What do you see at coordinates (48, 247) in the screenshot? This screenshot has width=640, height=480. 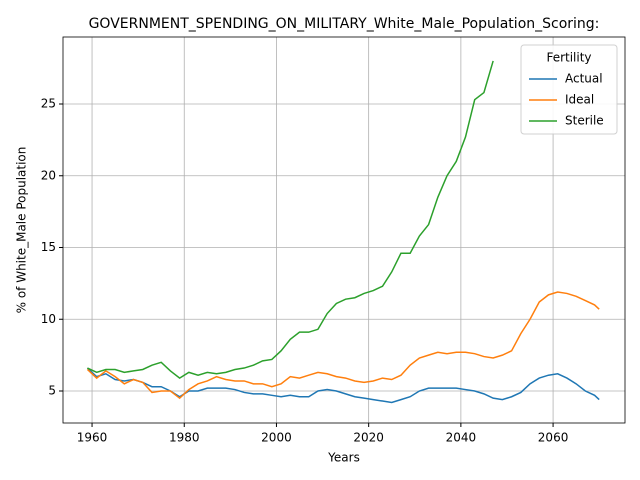 I see `y-tick-label: 15` at bounding box center [48, 247].